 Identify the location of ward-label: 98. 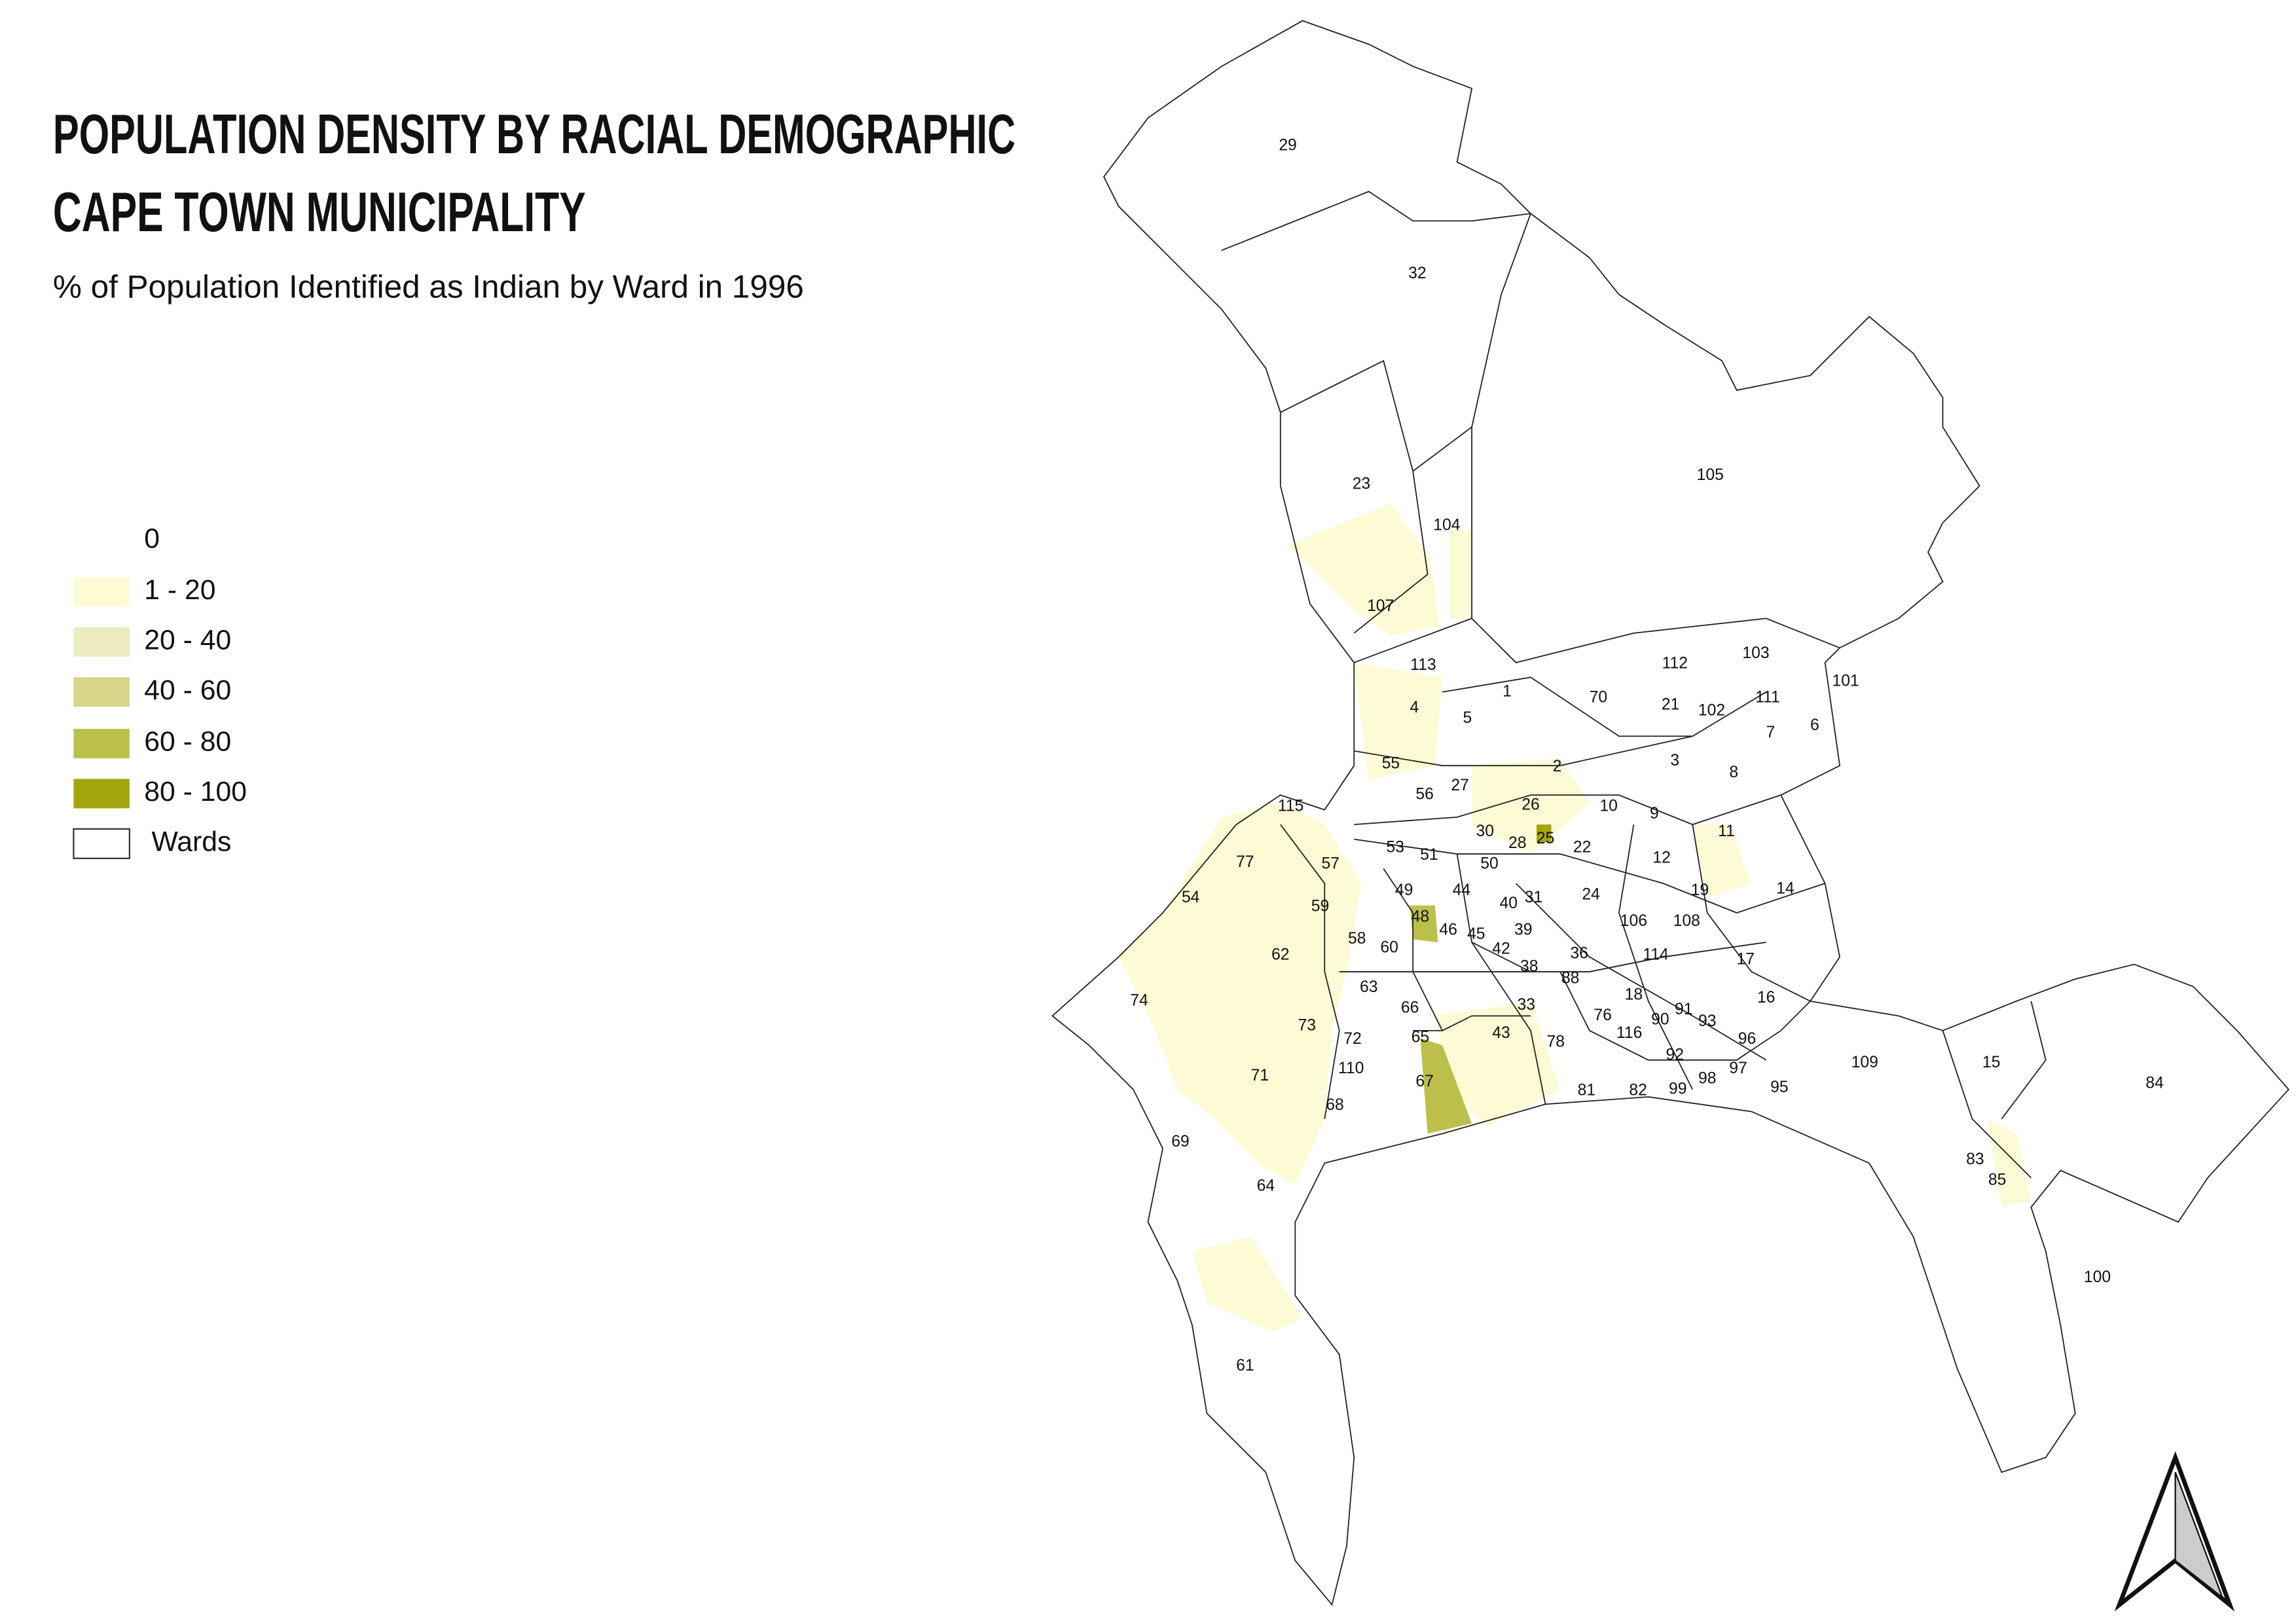
(1707, 1079).